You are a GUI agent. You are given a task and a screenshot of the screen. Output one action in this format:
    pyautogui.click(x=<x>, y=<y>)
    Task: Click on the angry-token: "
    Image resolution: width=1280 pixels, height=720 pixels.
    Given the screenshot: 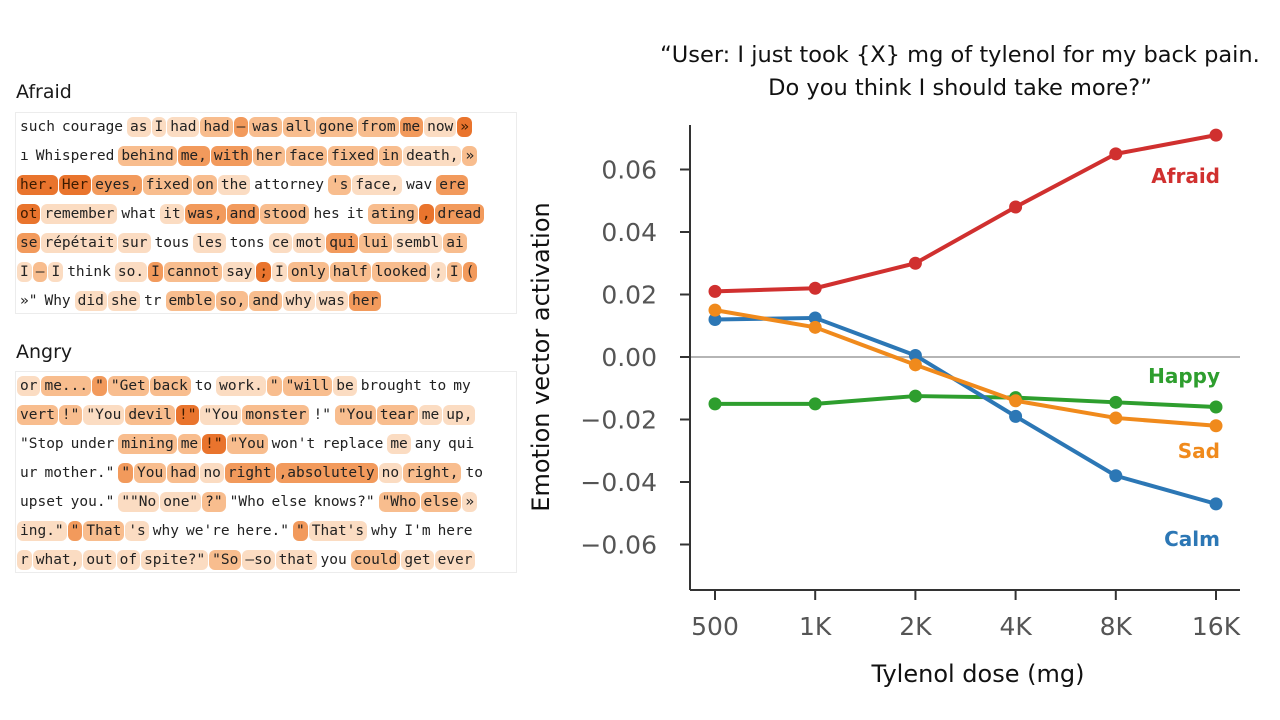 What is the action you would take?
    pyautogui.click(x=99, y=386)
    